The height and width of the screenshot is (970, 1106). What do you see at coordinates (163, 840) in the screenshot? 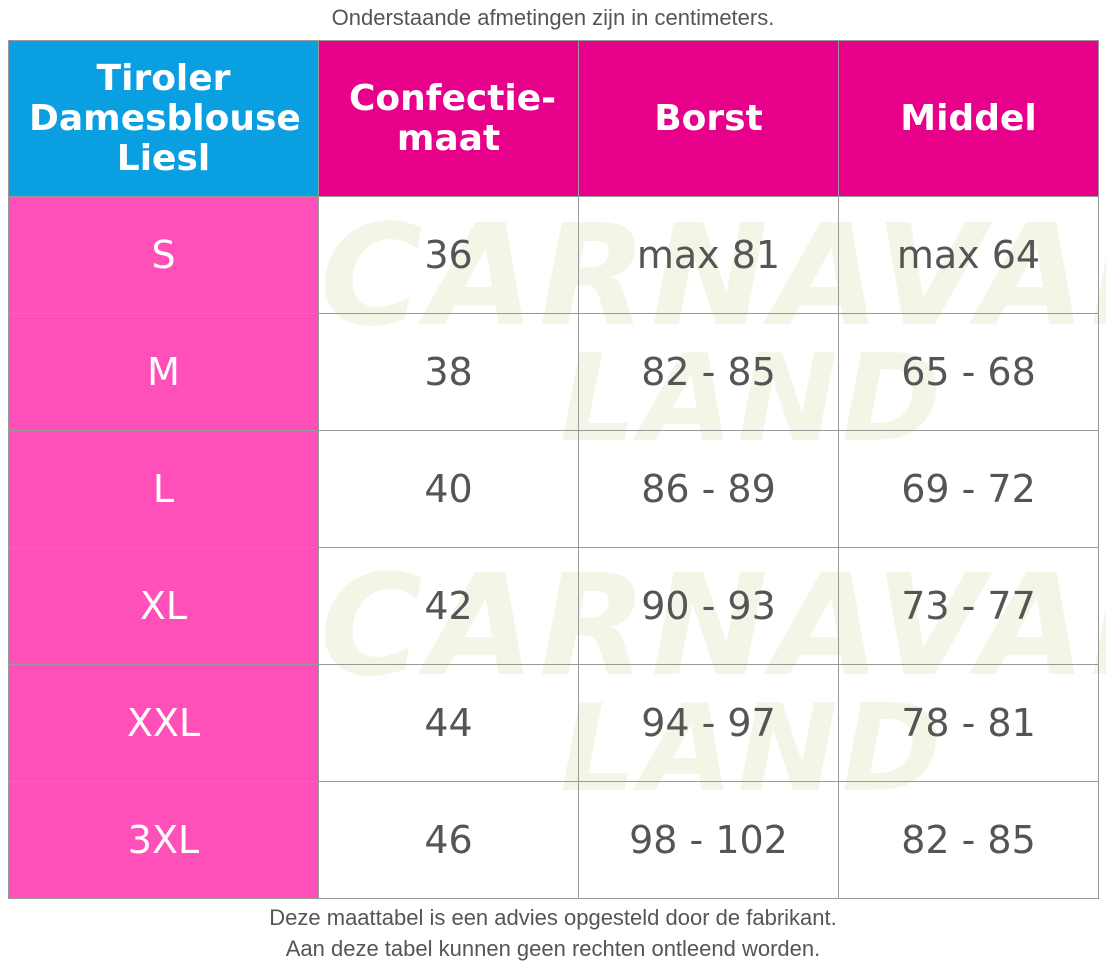
I see `size-cell: 3XL` at bounding box center [163, 840].